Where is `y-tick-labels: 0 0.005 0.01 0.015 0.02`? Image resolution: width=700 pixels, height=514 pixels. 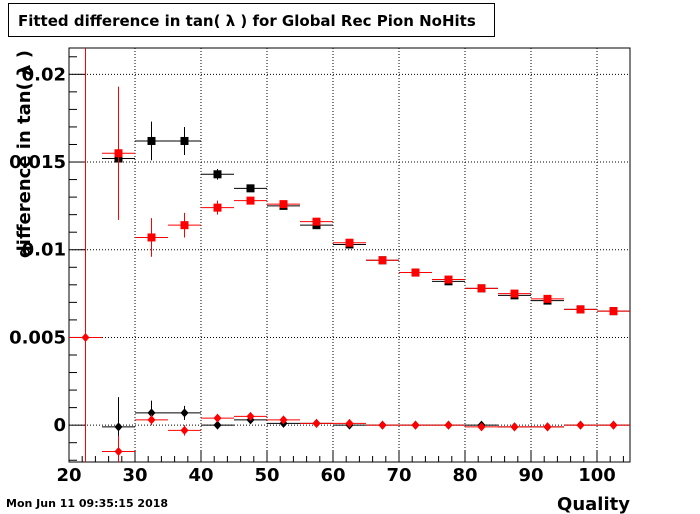 y-tick-labels: 0 0.005 0.01 0.015 0.02 is located at coordinates (37, 250).